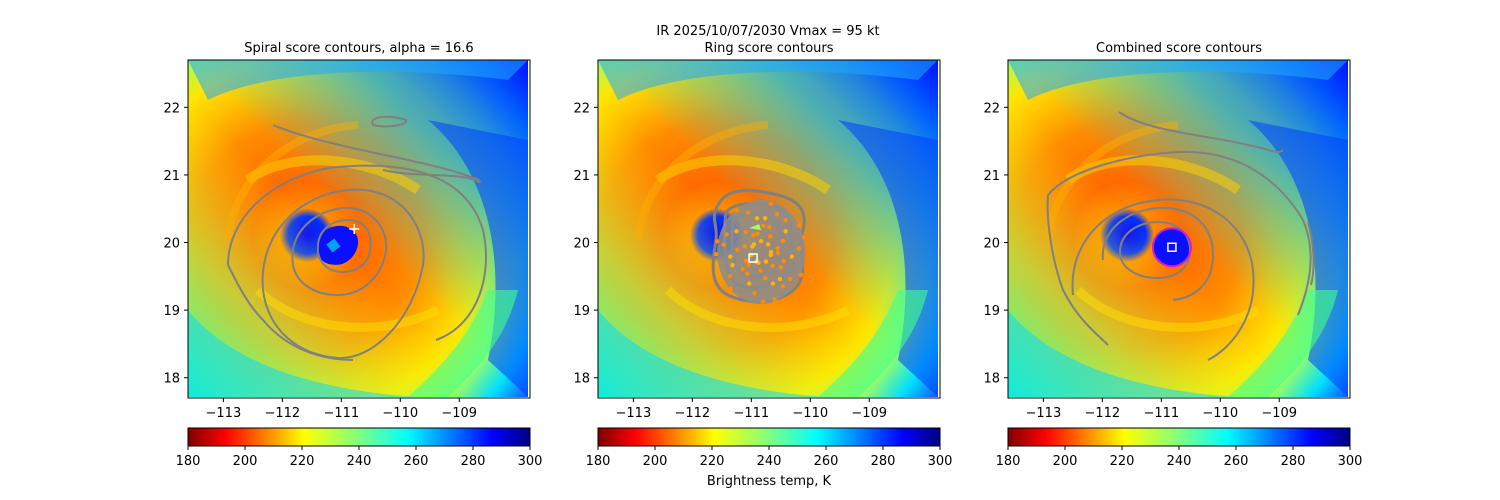 The image size is (1500, 500). What do you see at coordinates (767, 31) in the screenshot?
I see `figure-suptitle: IR 2025/10/07/2030 Vmax = 95 kt` at bounding box center [767, 31].